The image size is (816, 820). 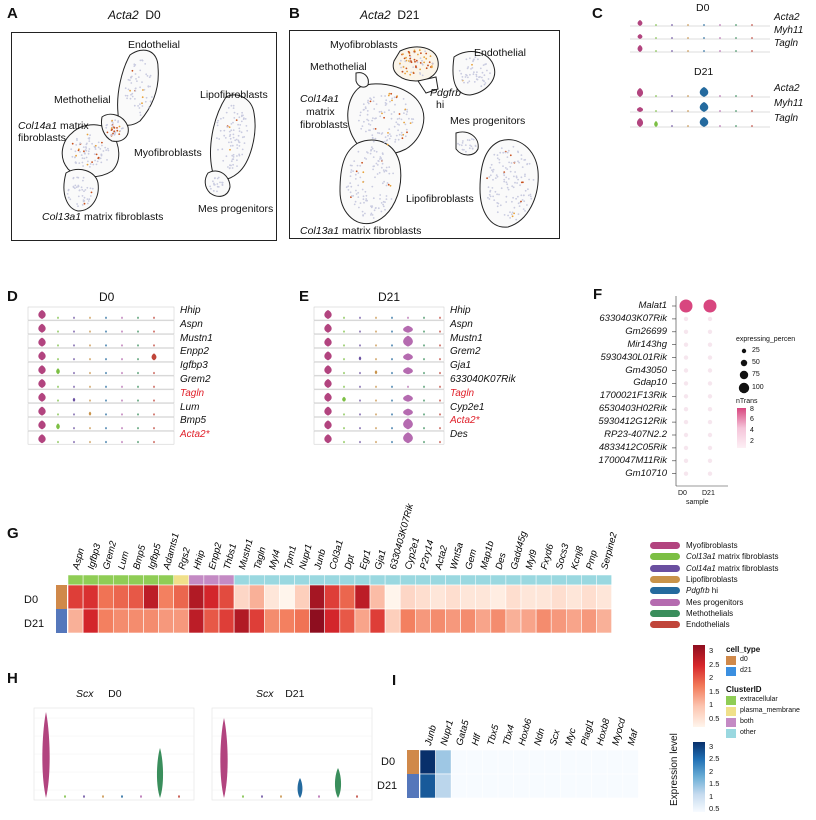 I want to click on heatmap-i-col-label: Myc, so click(x=570, y=737).